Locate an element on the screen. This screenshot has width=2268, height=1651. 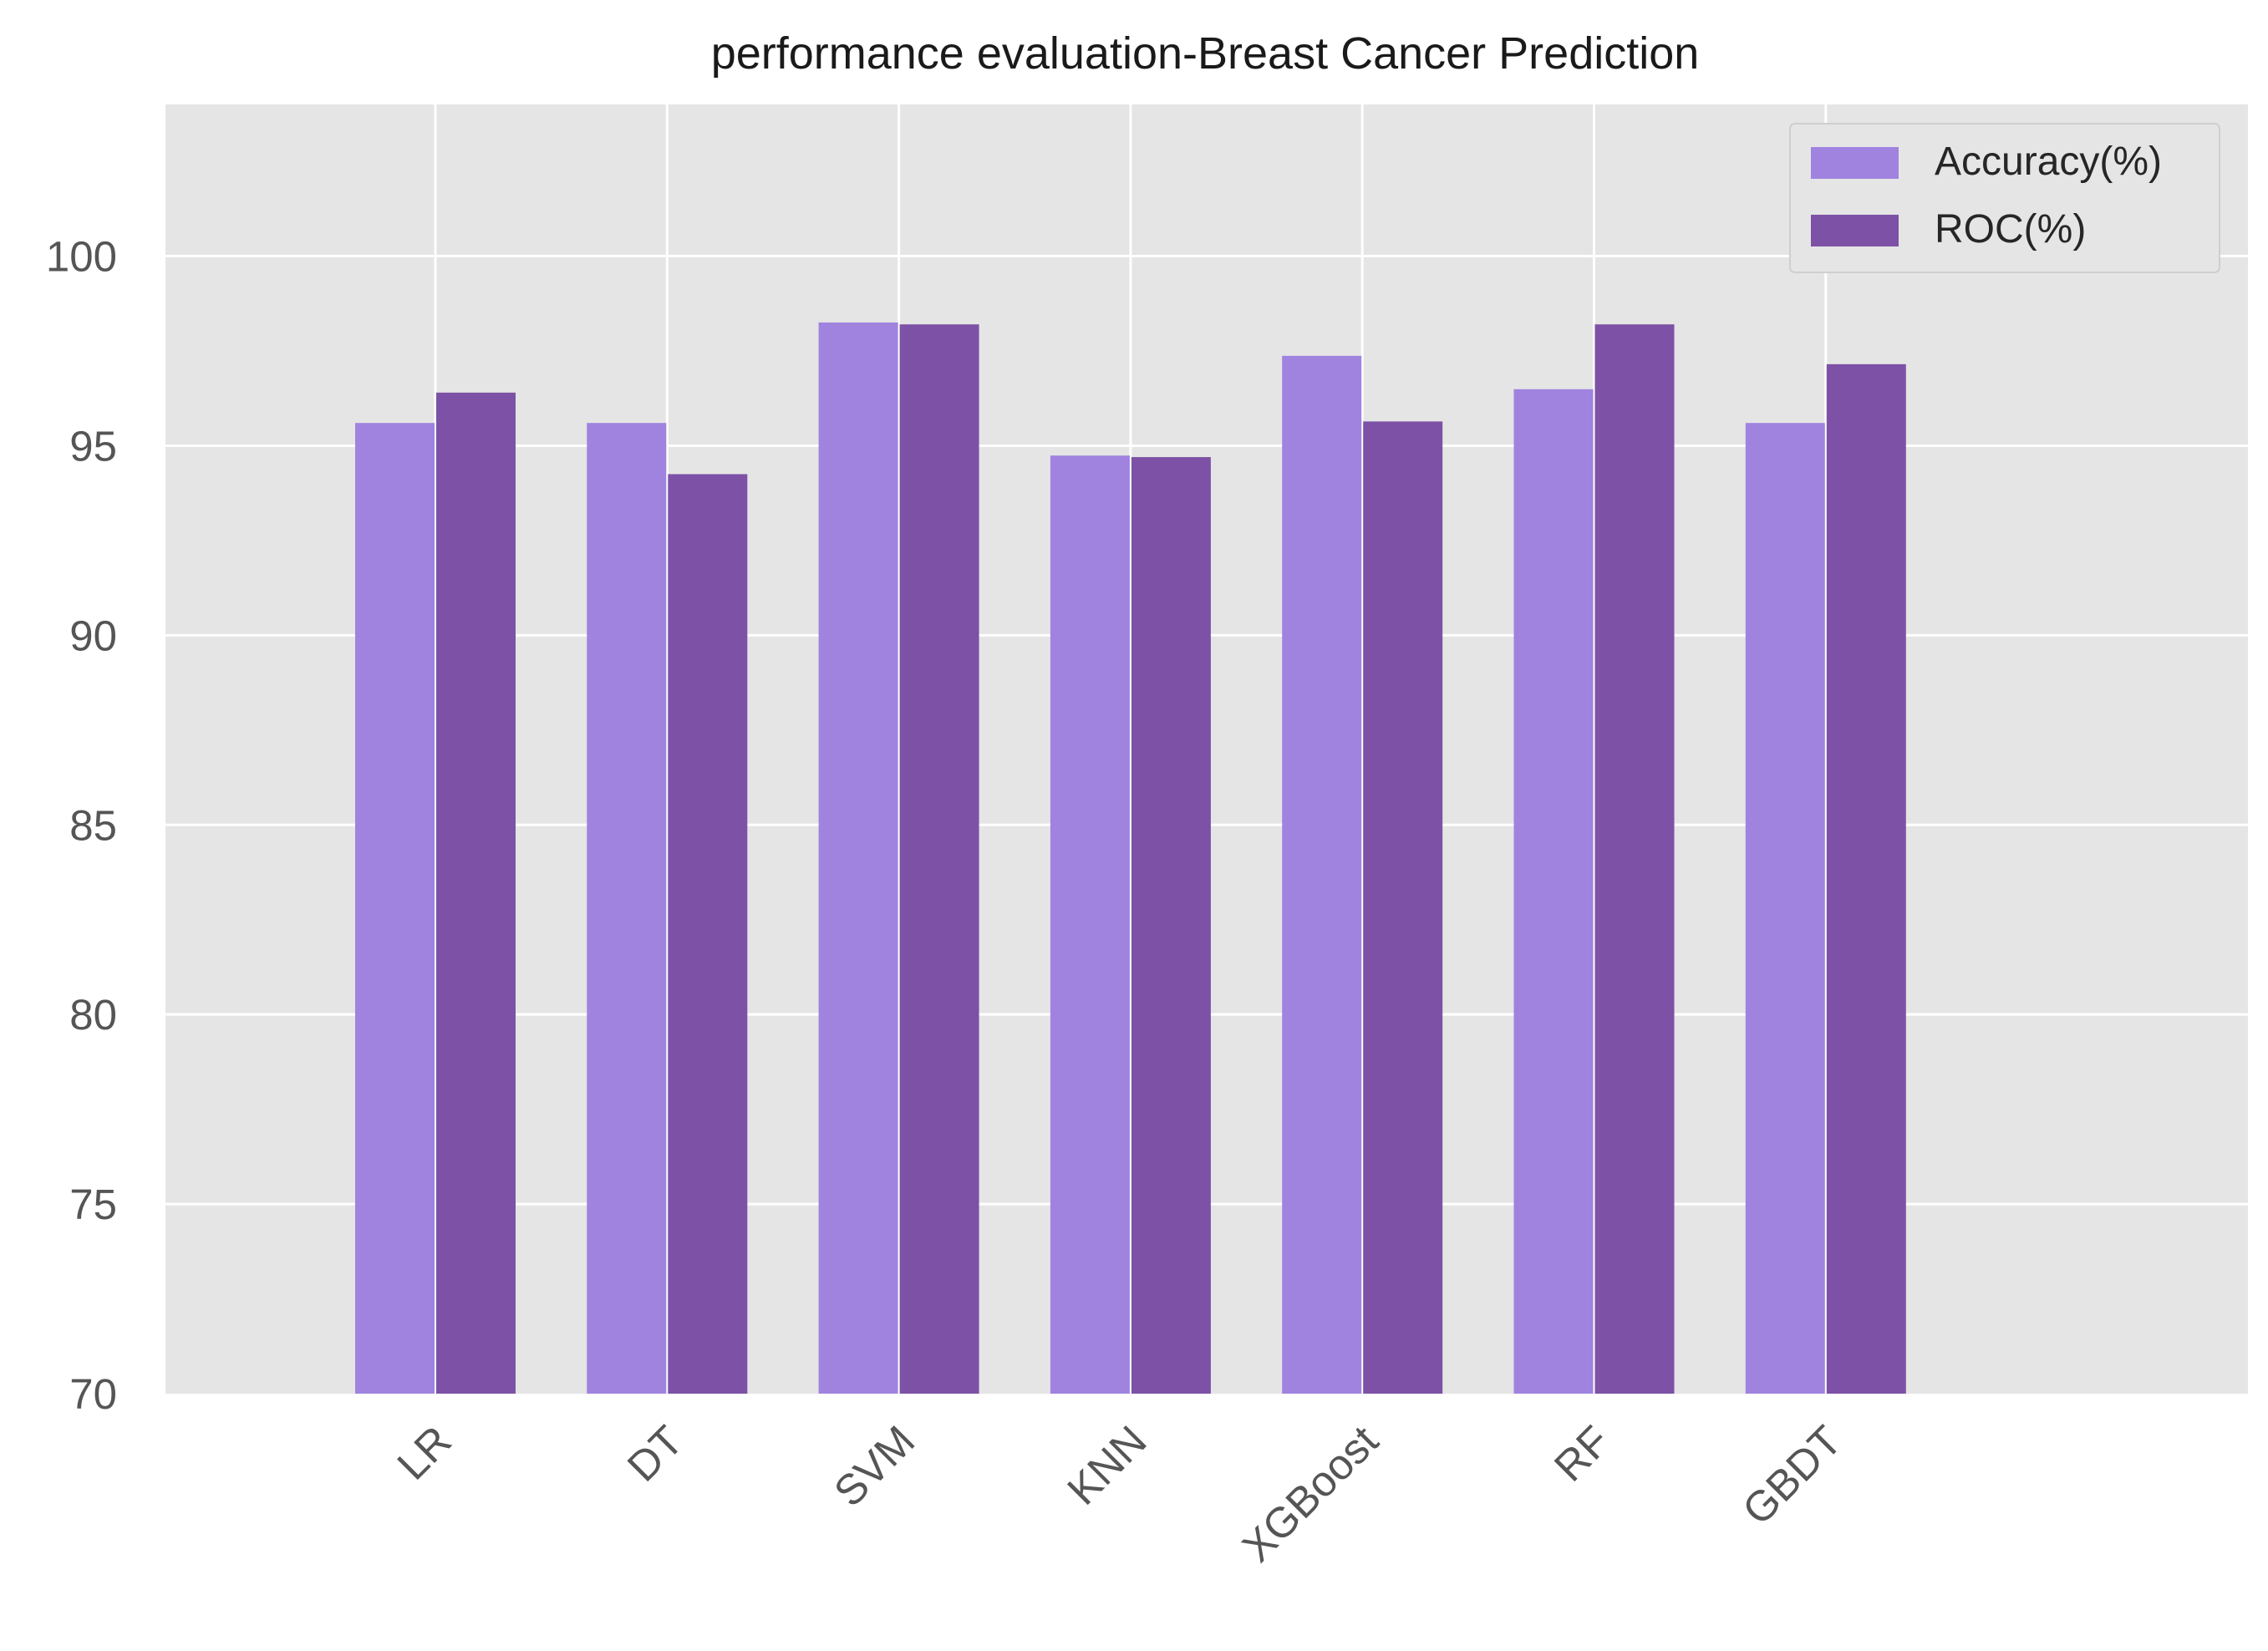
bar-roc-svm is located at coordinates (939, 859).